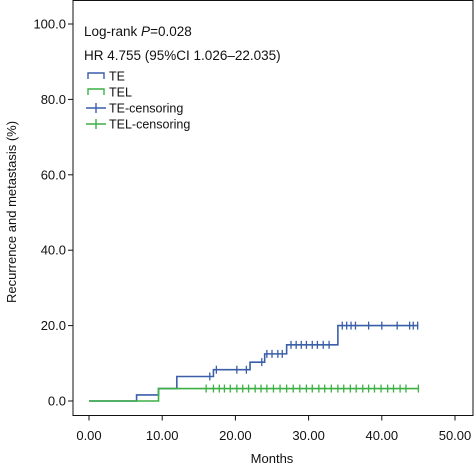 The height and width of the screenshot is (471, 474). Describe the element at coordinates (112, 31) in the screenshot. I see `logrank-prefix: Log-rank` at that location.